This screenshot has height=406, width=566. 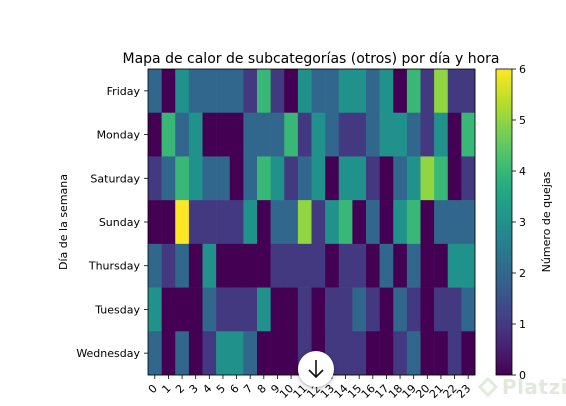 What do you see at coordinates (522, 375) in the screenshot?
I see `colorbar-tick-label: 0` at bounding box center [522, 375].